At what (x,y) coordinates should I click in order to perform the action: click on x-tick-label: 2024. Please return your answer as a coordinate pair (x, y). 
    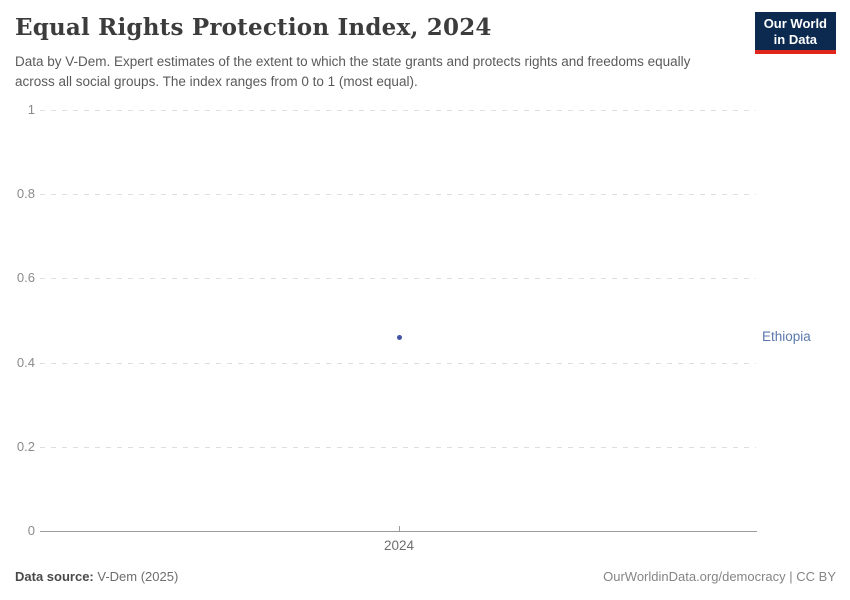
    Looking at the image, I should click on (399, 545).